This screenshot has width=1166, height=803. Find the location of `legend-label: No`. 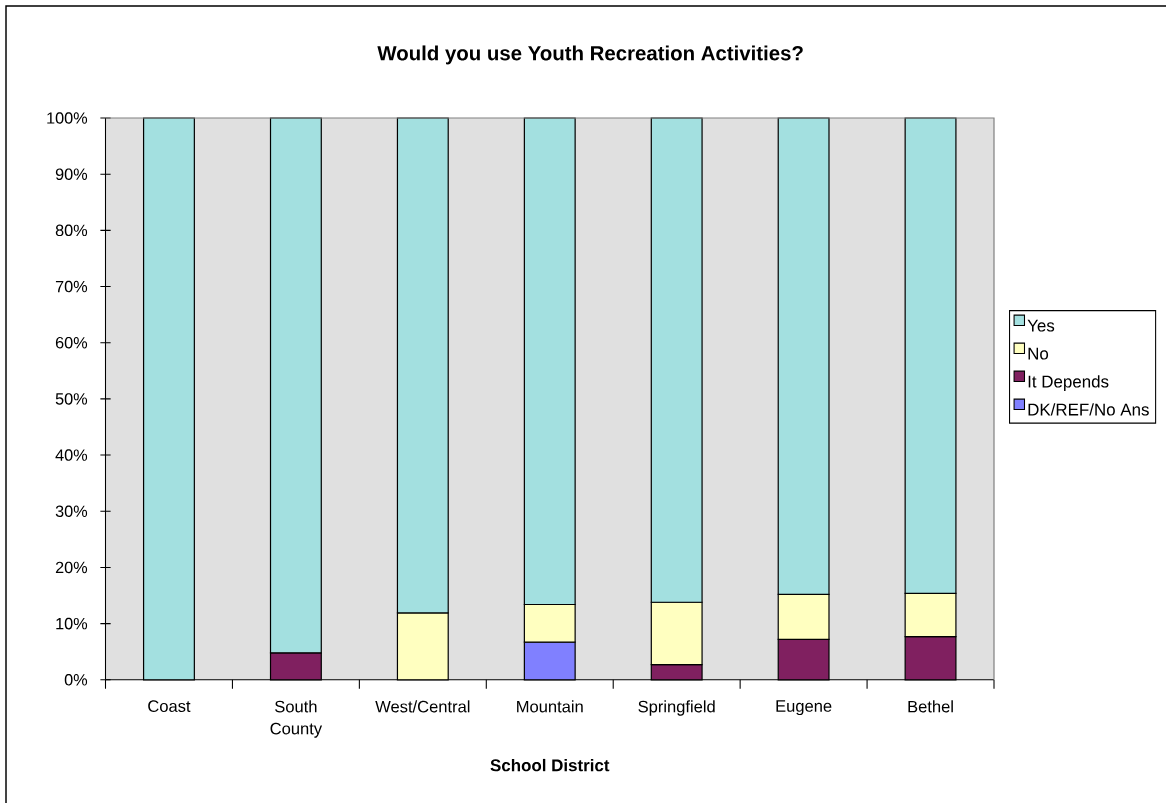

legend-label: No is located at coordinates (1038, 353).